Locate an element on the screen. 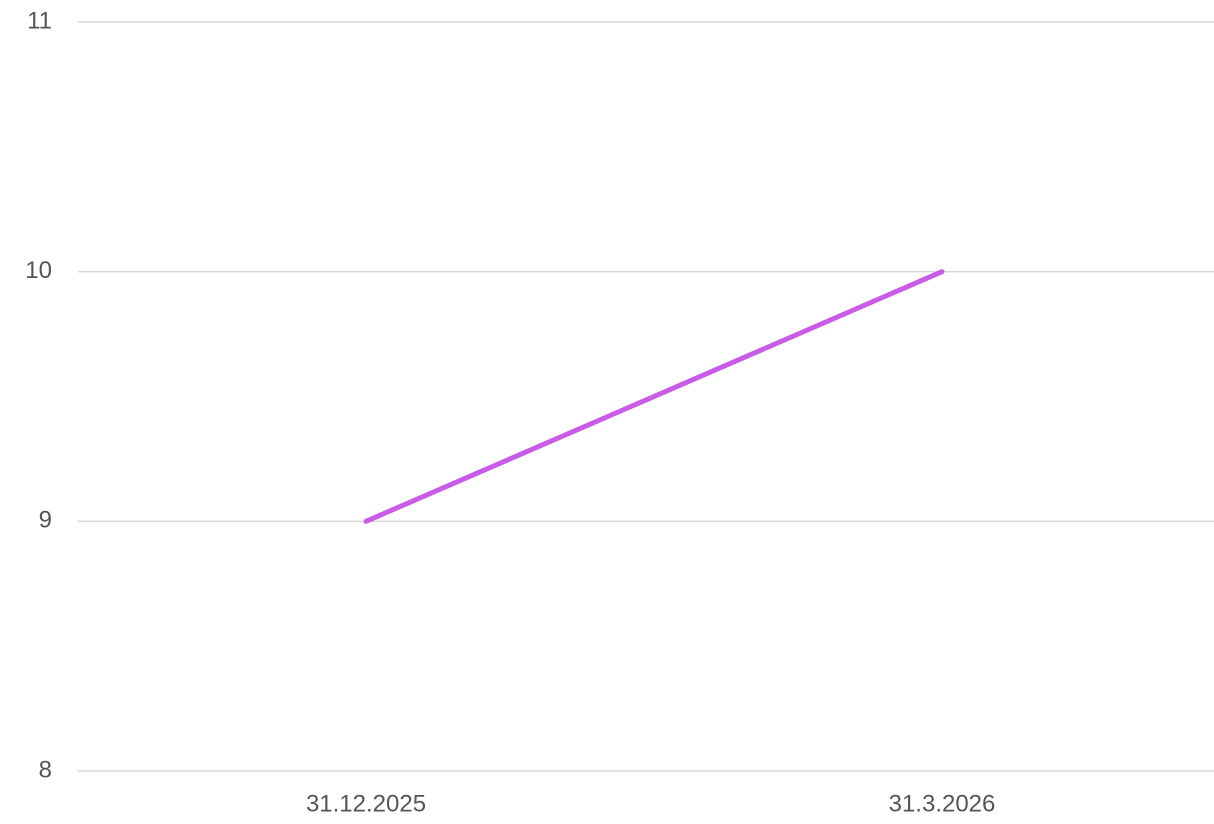 The width and height of the screenshot is (1214, 824). y-tick-label: 11 is located at coordinates (39, 20).